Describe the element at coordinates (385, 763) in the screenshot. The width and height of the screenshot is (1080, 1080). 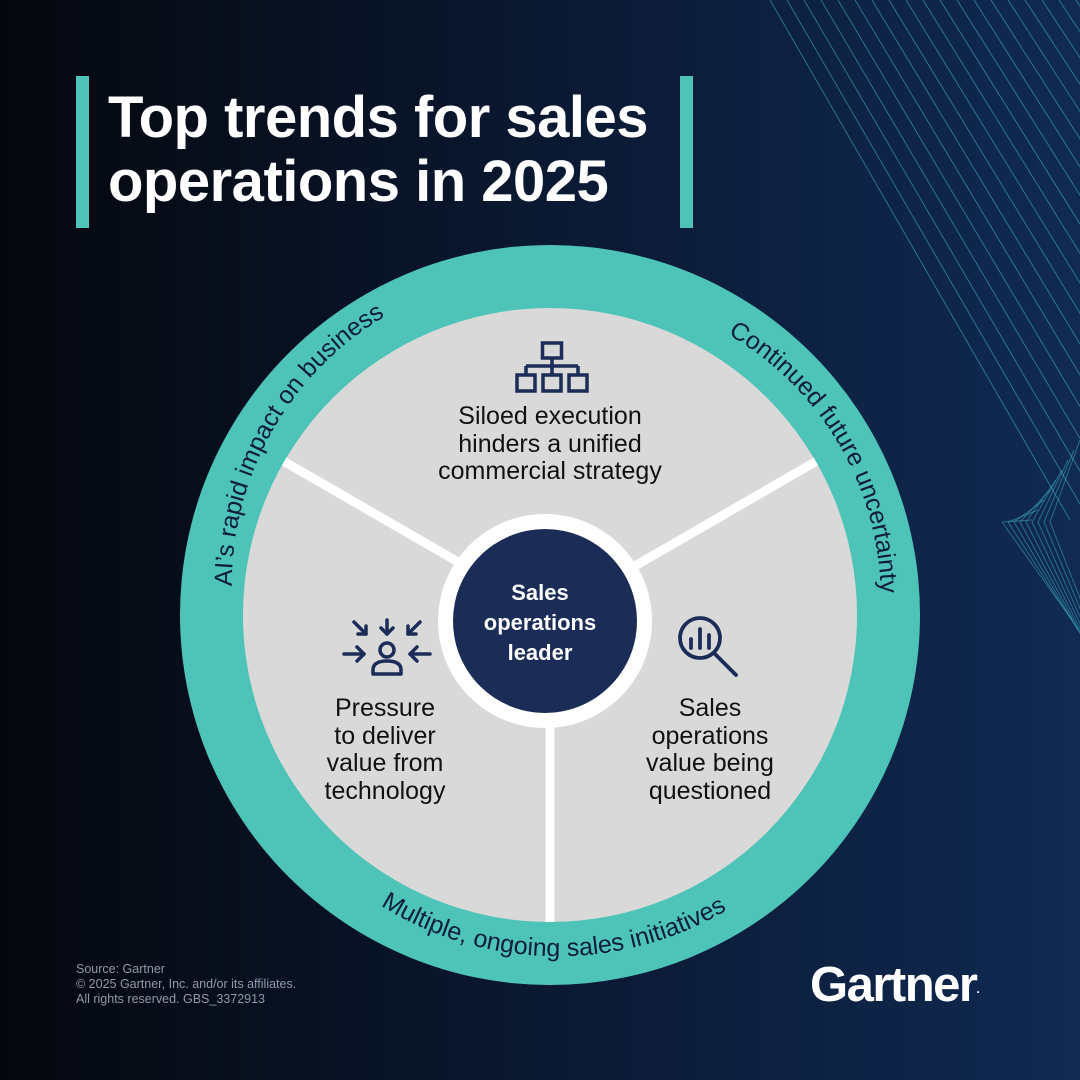
I see `segment-left-line-3: value from` at that location.